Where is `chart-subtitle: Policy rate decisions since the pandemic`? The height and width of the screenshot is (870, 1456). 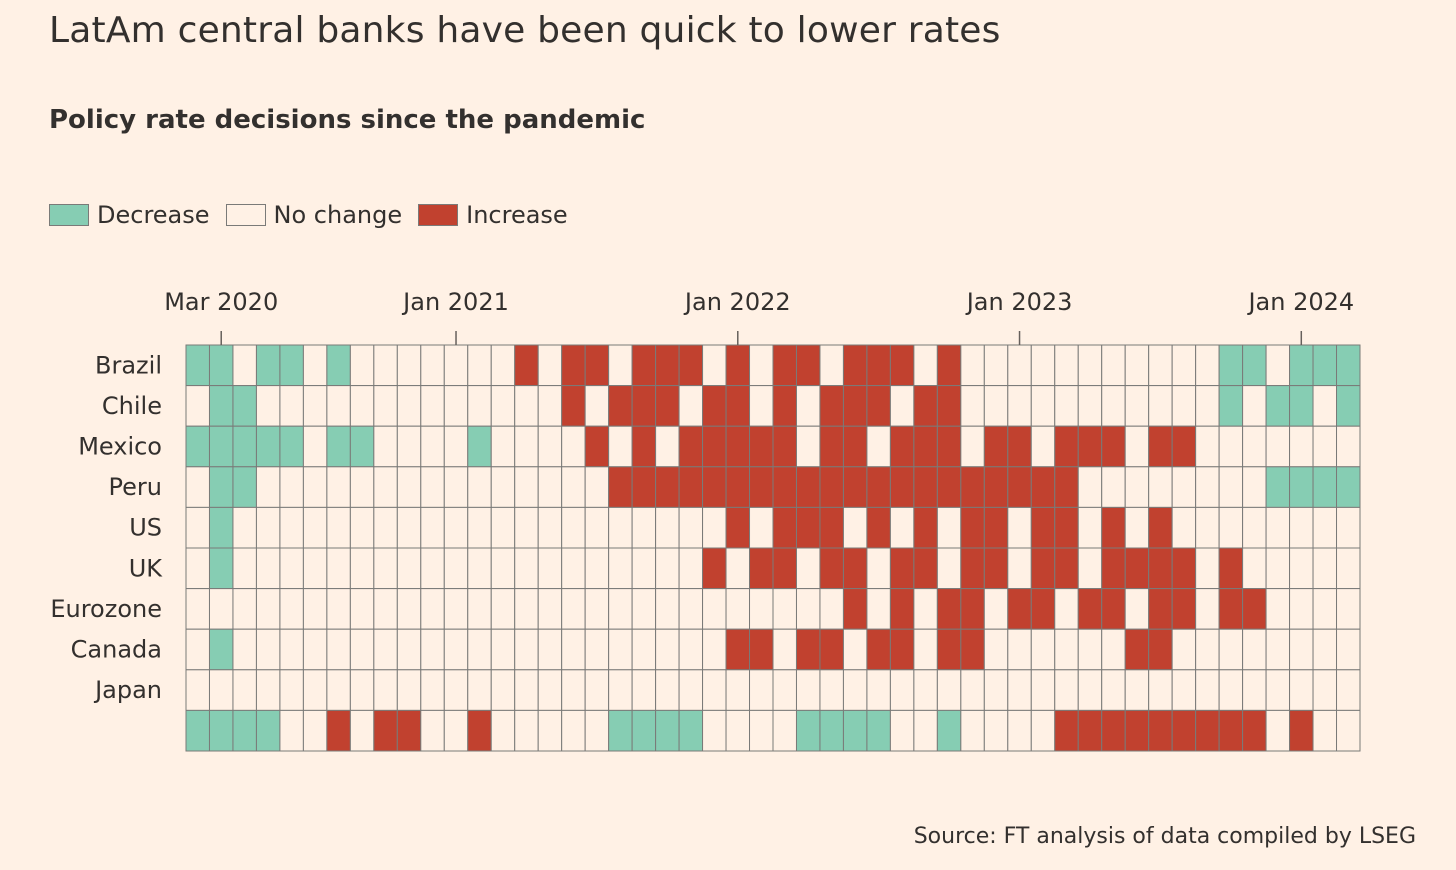 chart-subtitle: Policy rate decisions since the pandemic is located at coordinates (347, 120).